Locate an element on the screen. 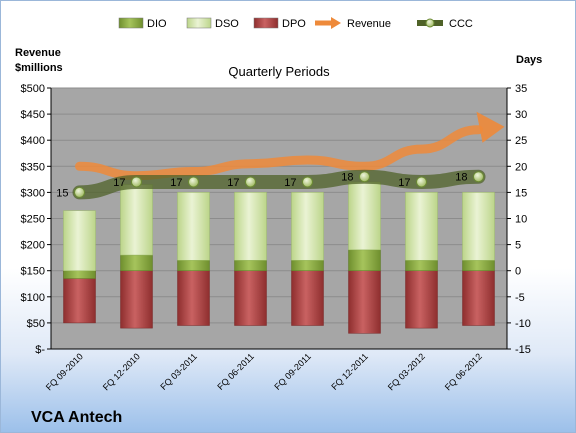 The width and height of the screenshot is (576, 433). right-tick-label: 10 is located at coordinates (521, 220).